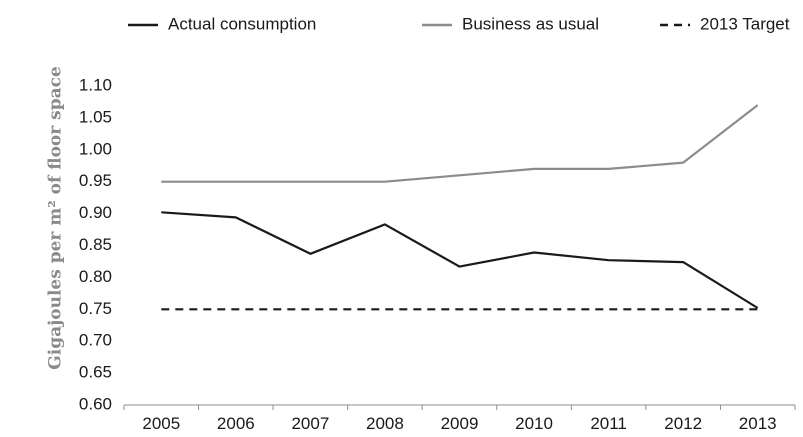 This screenshot has width=803, height=437. Describe the element at coordinates (745, 23) in the screenshot. I see `legend-label-2013-target: 2013 Target` at that location.